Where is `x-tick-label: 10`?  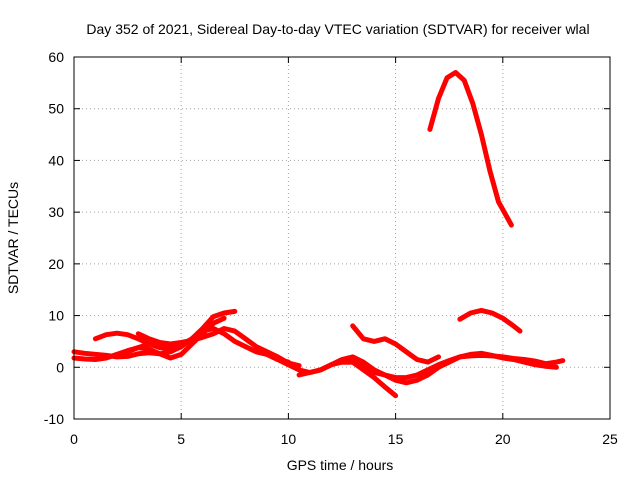 x-tick-label: 10 is located at coordinates (289, 439).